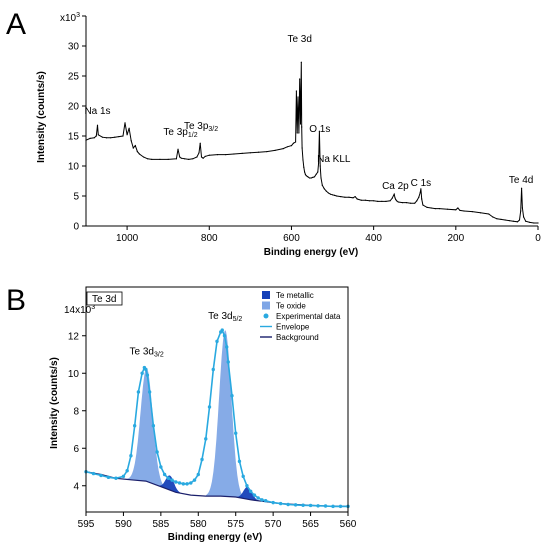 The image size is (550, 549). I want to click on panel-a-y-tick-label: 25, so click(74, 77).